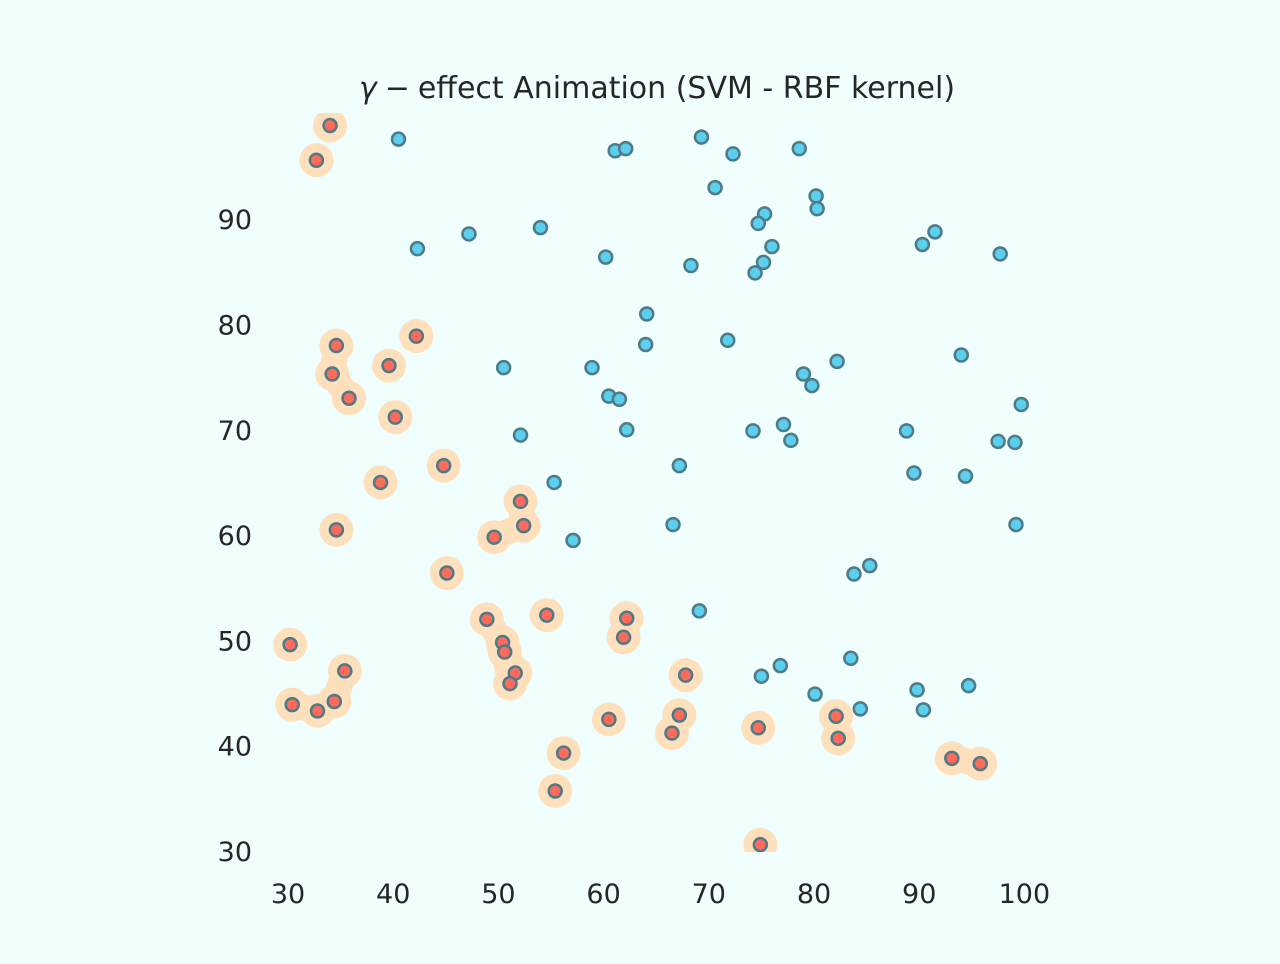  Describe the element at coordinates (235, 641) in the screenshot. I see `y-tick-label-50: 50` at that location.